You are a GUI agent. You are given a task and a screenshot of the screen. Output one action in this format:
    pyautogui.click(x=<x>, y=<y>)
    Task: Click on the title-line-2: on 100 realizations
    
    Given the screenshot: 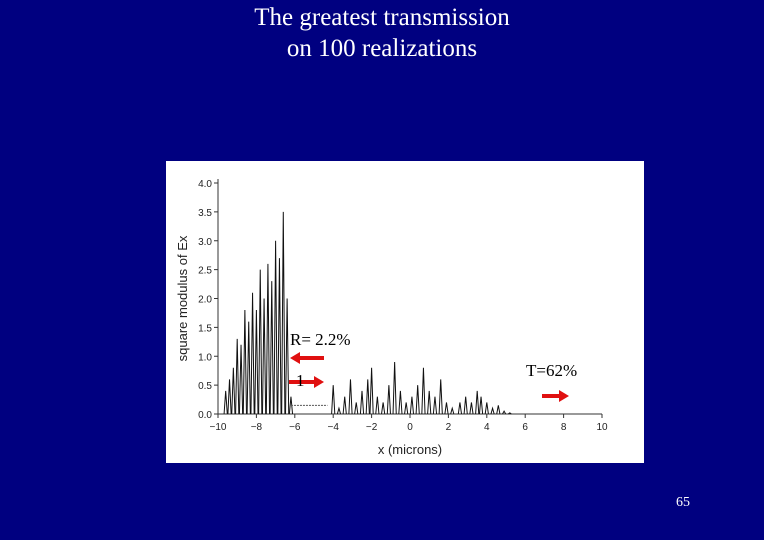 What is the action you would take?
    pyautogui.click(x=382, y=48)
    